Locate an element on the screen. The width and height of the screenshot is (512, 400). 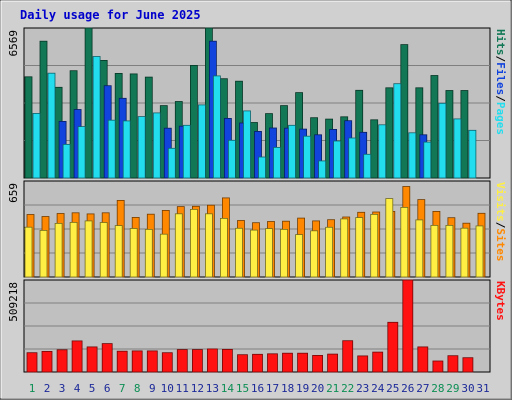
legend-item-kbytes: KBytes is located at coordinates (500, 301).